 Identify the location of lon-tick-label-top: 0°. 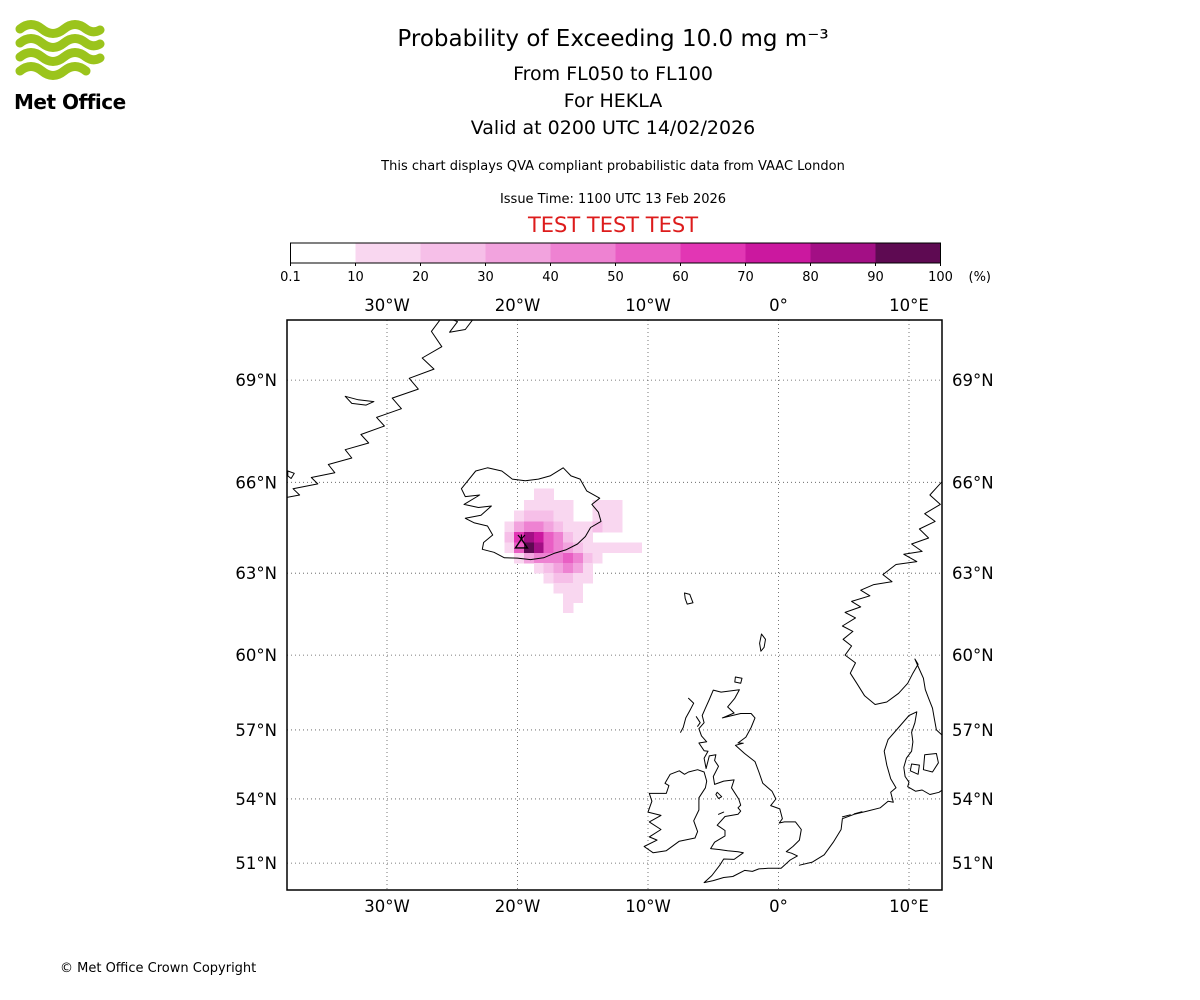
(778, 305).